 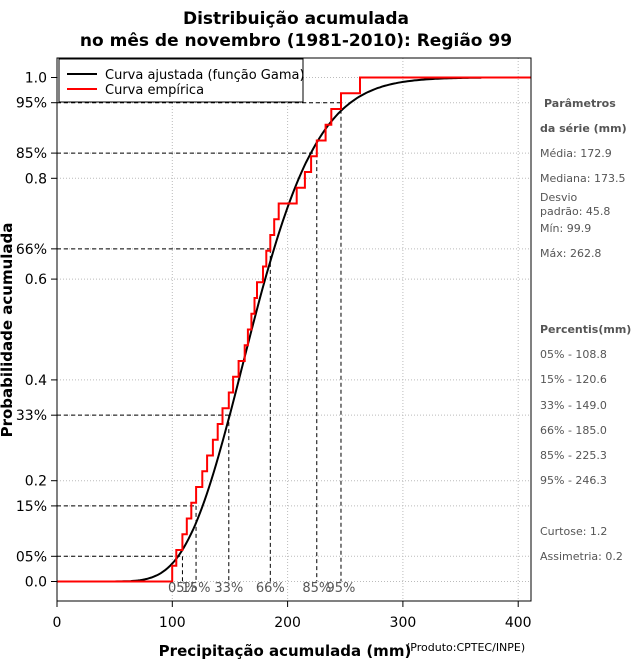 What do you see at coordinates (8, 330) in the screenshot?
I see `y-axis-label: Probabilidade acumulada` at bounding box center [8, 330].